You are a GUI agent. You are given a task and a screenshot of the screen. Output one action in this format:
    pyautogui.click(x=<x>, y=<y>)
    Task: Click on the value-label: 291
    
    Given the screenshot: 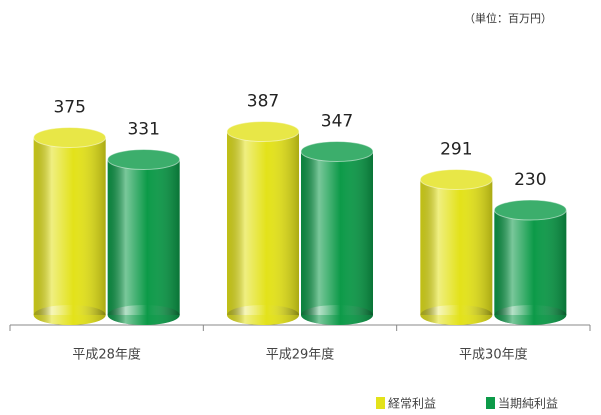 What is the action you would take?
    pyautogui.click(x=456, y=150)
    